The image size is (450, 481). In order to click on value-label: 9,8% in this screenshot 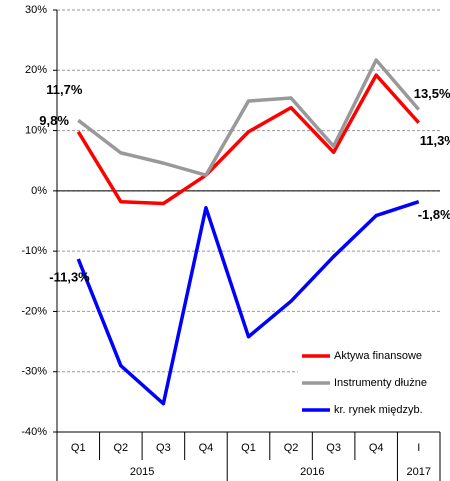, I will do `click(54, 120)`.